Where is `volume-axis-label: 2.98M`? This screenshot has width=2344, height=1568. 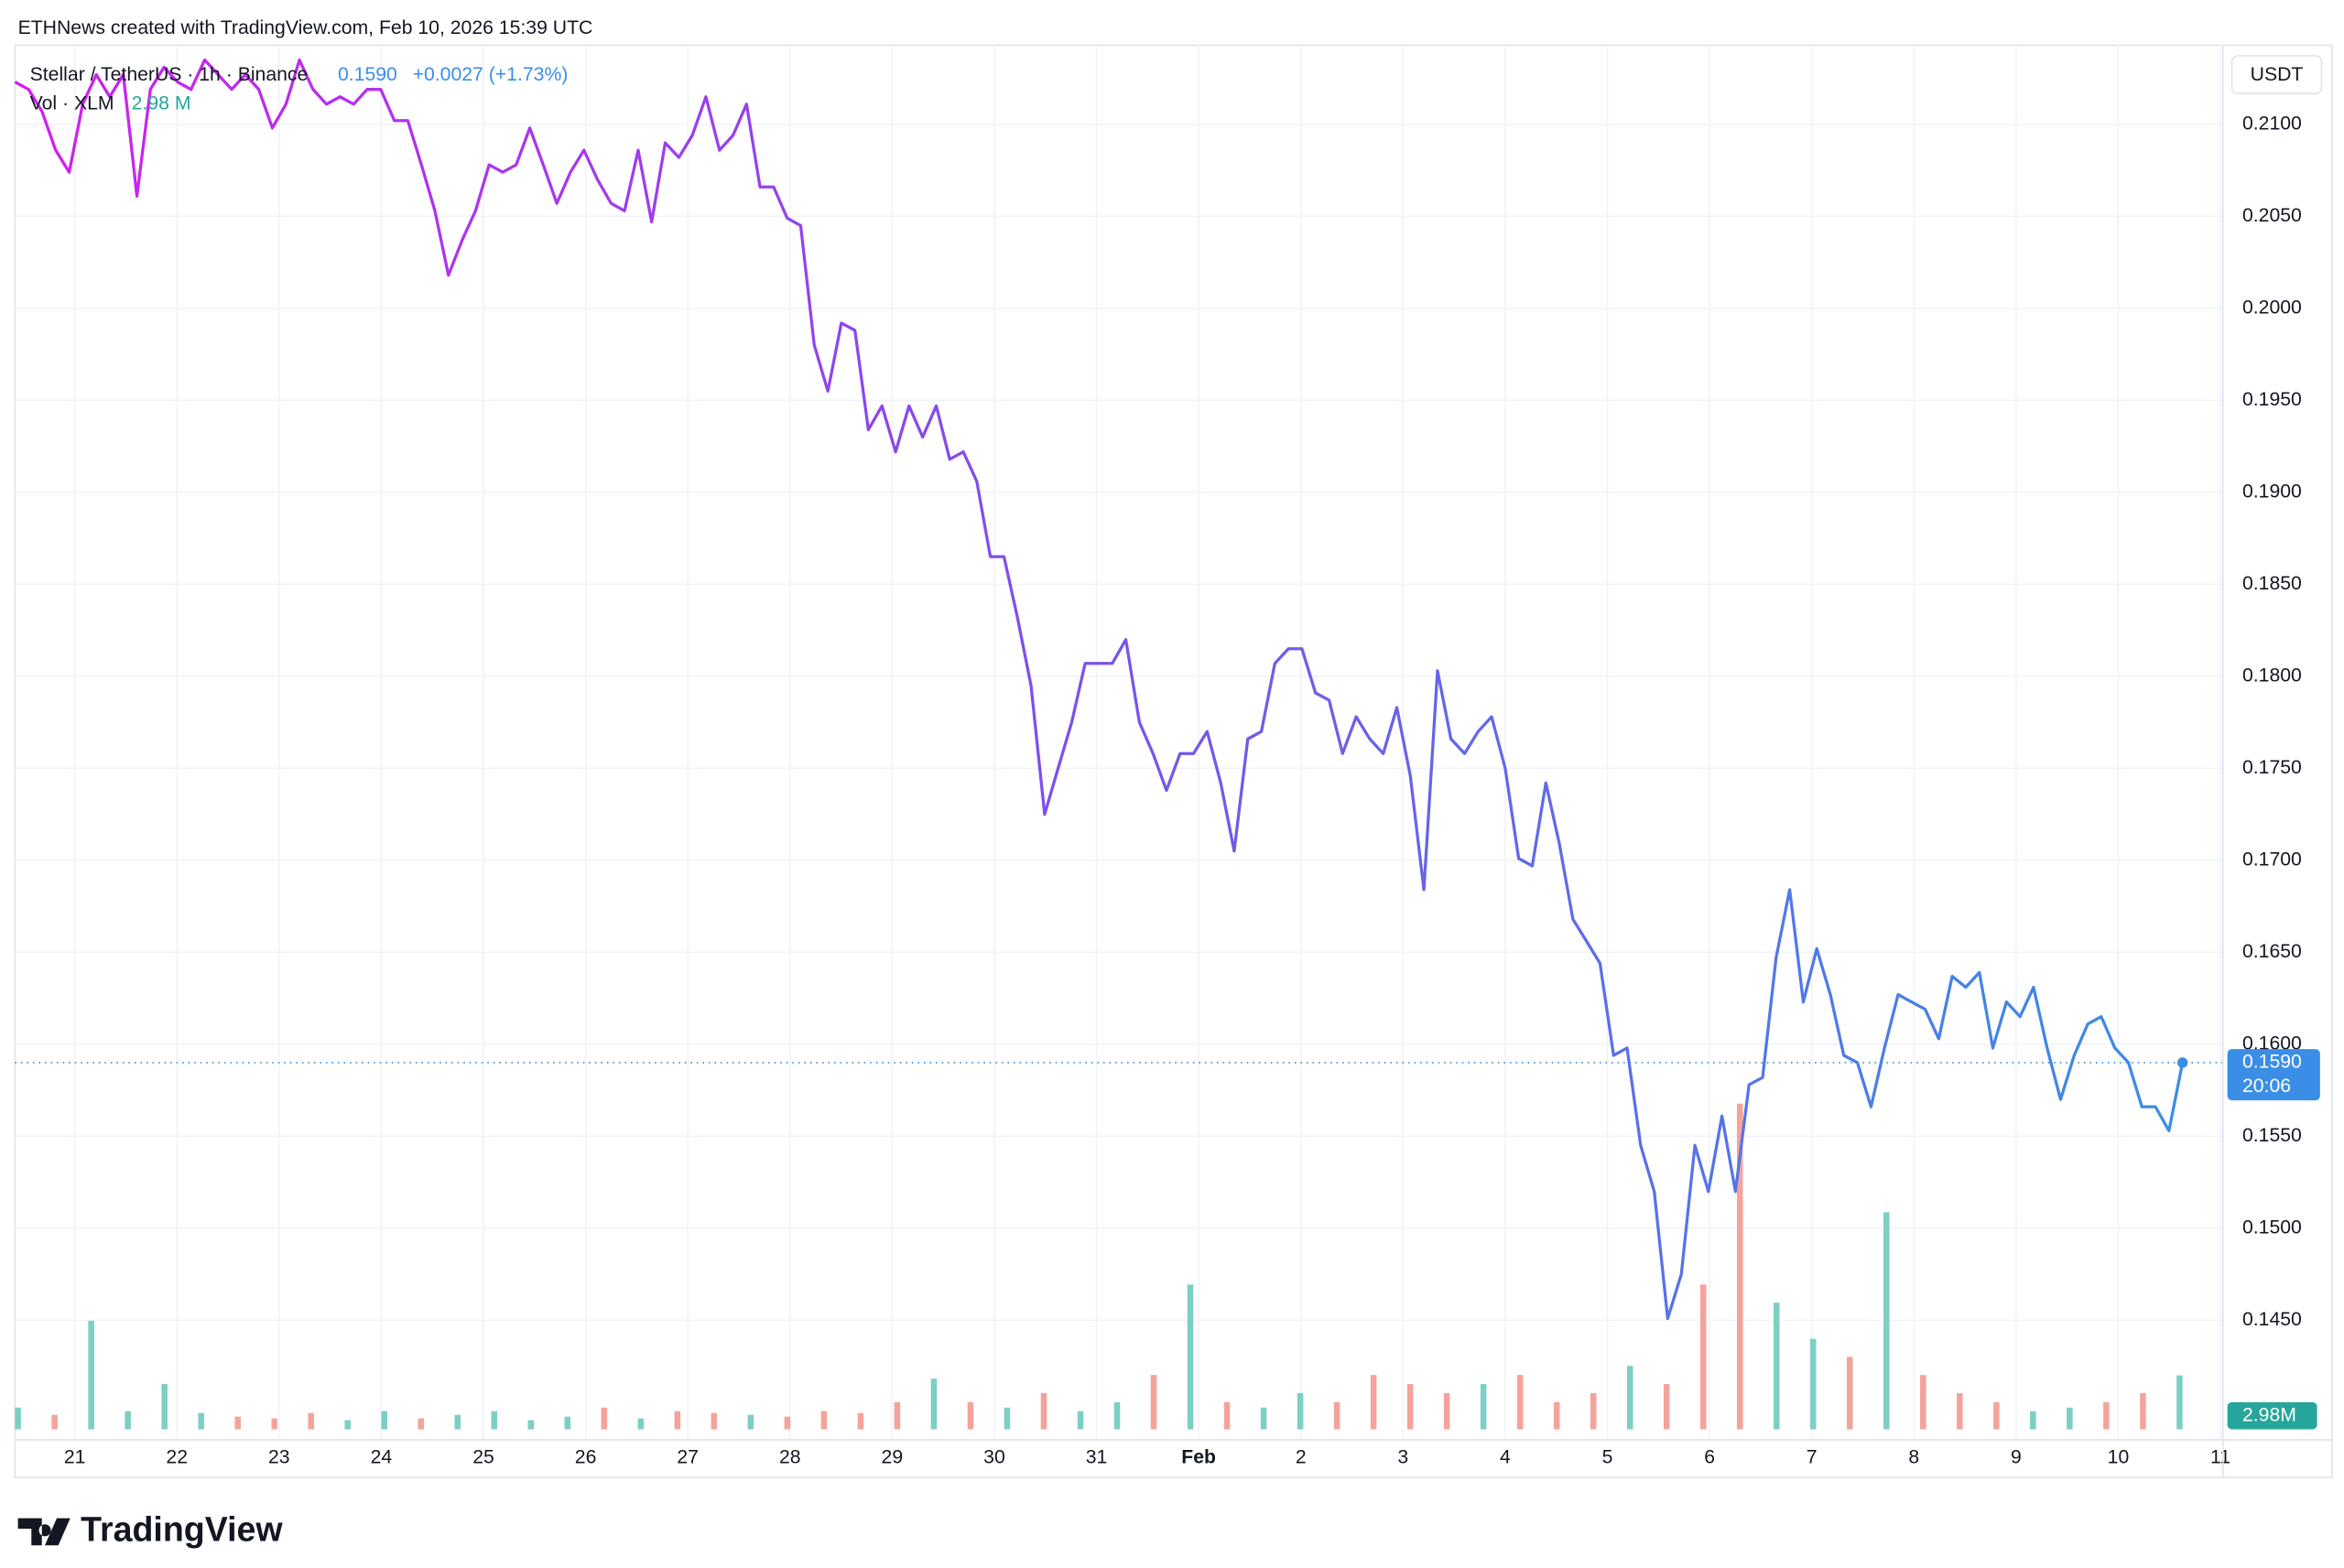 volume-axis-label: 2.98M is located at coordinates (2269, 1414).